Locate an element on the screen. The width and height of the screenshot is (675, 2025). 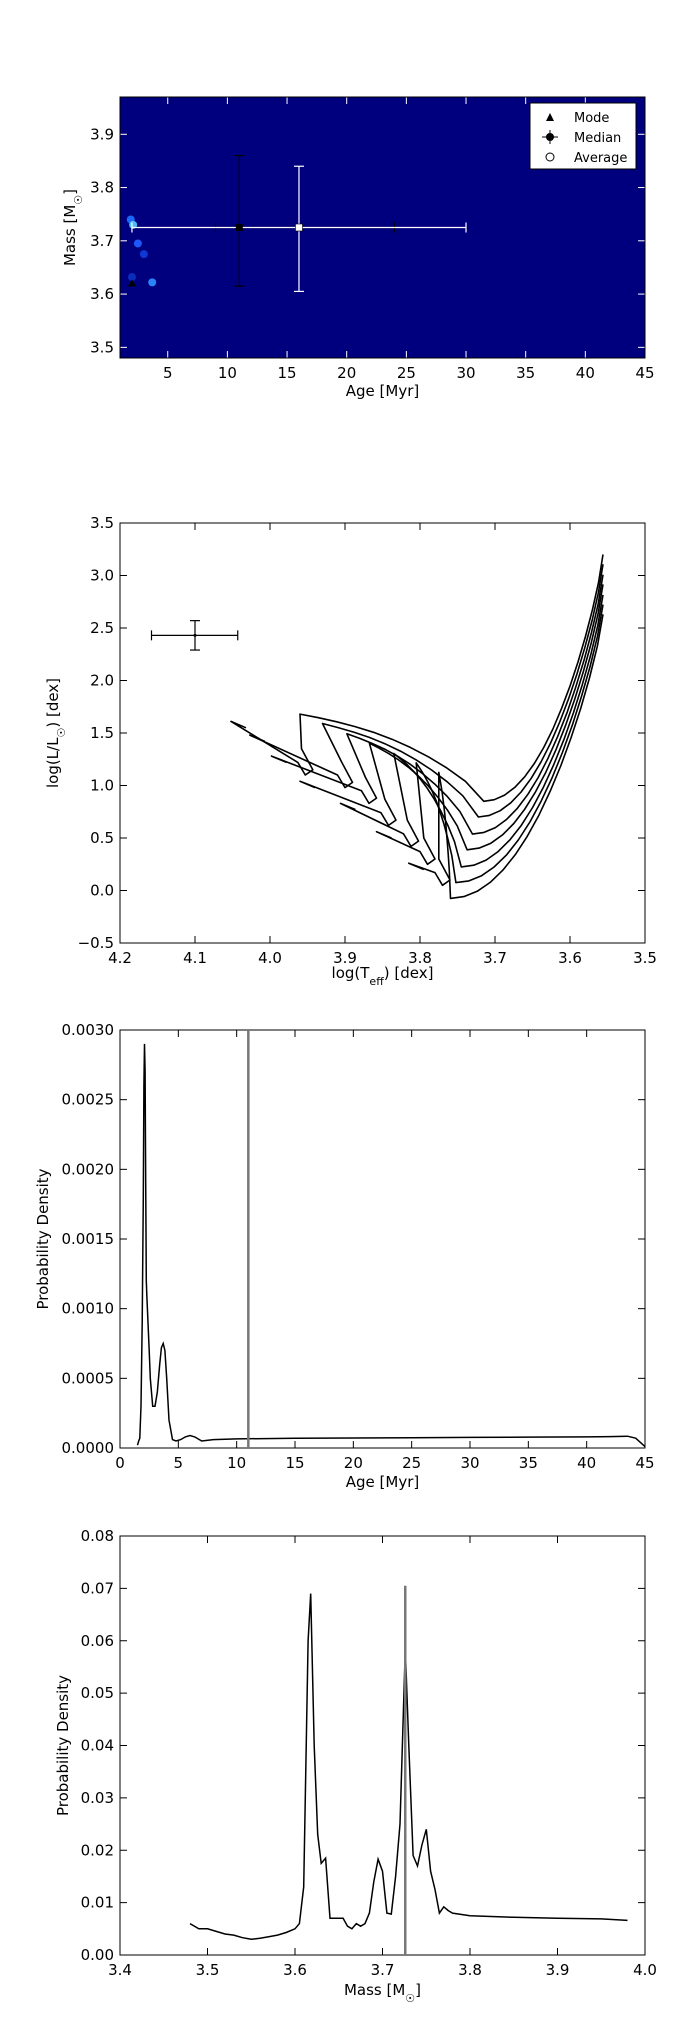
x-tick-label: 3.4 is located at coordinates (120, 1970).